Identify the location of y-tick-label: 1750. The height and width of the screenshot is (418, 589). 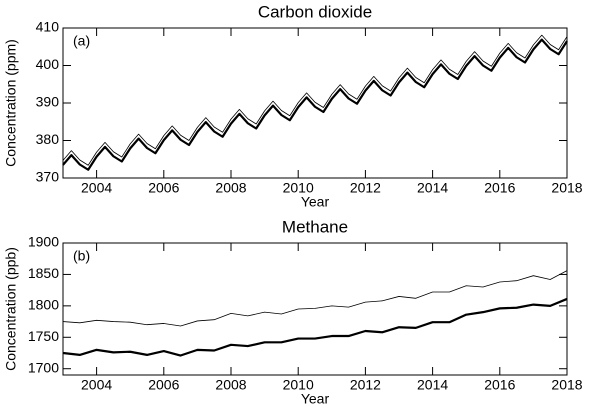
(43, 336).